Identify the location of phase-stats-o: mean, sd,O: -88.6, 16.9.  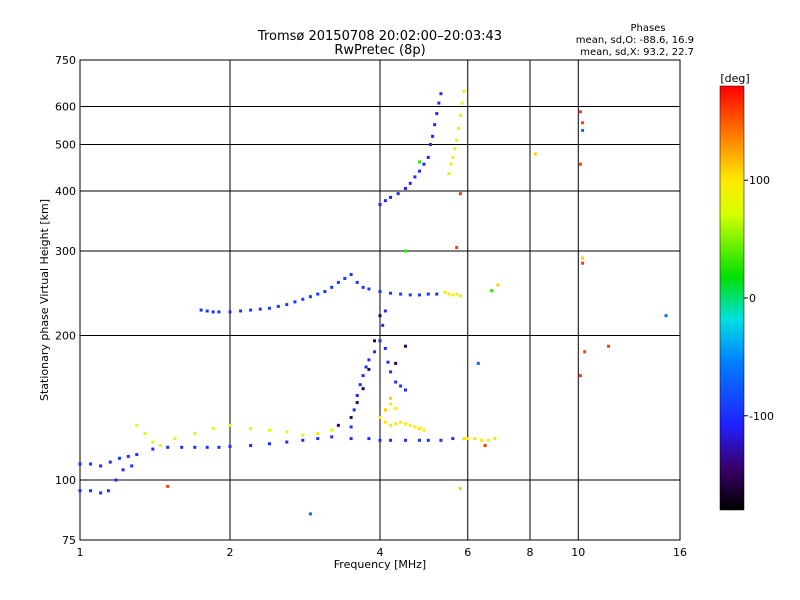
(635, 40).